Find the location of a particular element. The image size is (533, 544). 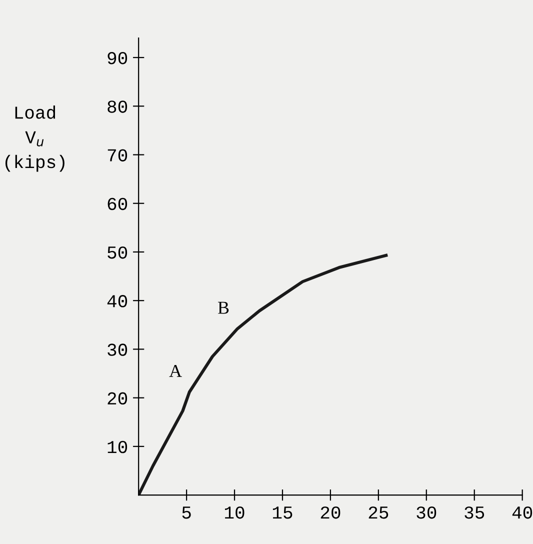

x-tick-label: 25 is located at coordinates (378, 512).